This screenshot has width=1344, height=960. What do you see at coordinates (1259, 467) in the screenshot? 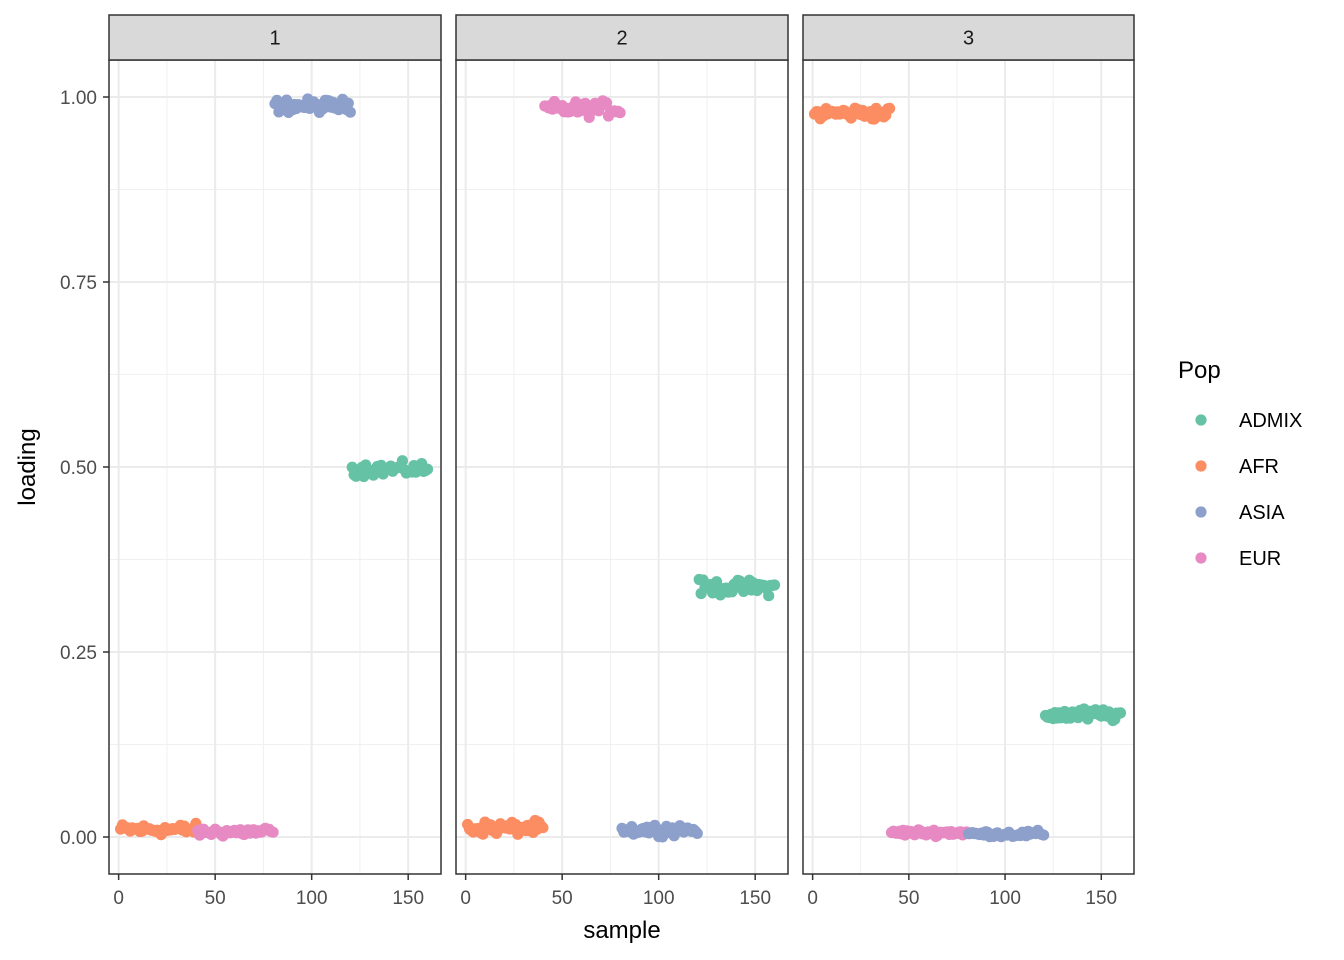
I see `legend-label-afr: AFR` at bounding box center [1259, 467].